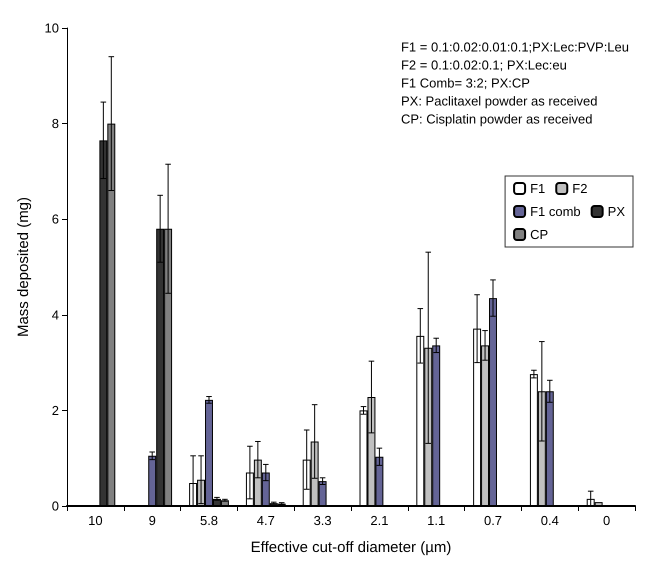 The width and height of the screenshot is (651, 576). Describe the element at coordinates (493, 520) in the screenshot. I see `x-tick-label: 0.7` at that location.